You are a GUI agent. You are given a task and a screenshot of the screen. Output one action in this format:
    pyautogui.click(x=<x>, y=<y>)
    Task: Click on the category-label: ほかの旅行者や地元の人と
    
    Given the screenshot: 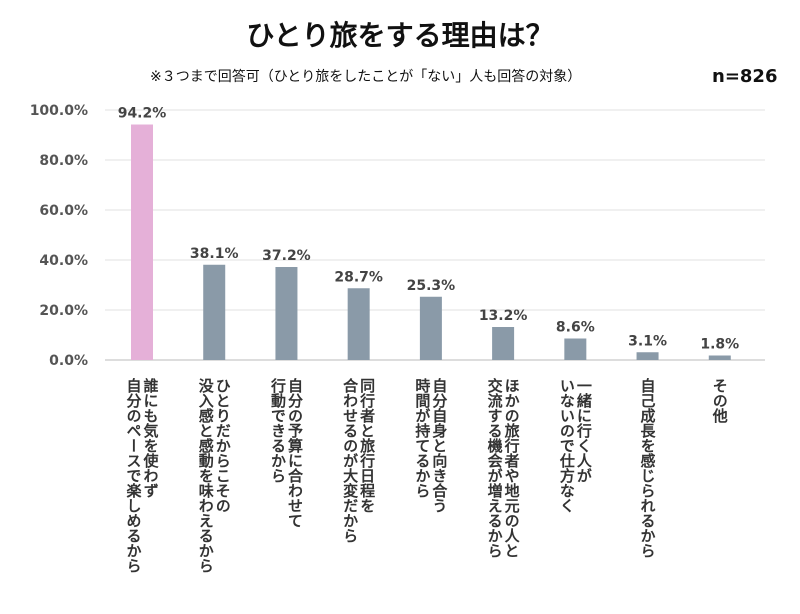 What is the action you would take?
    pyautogui.click(x=512, y=468)
    